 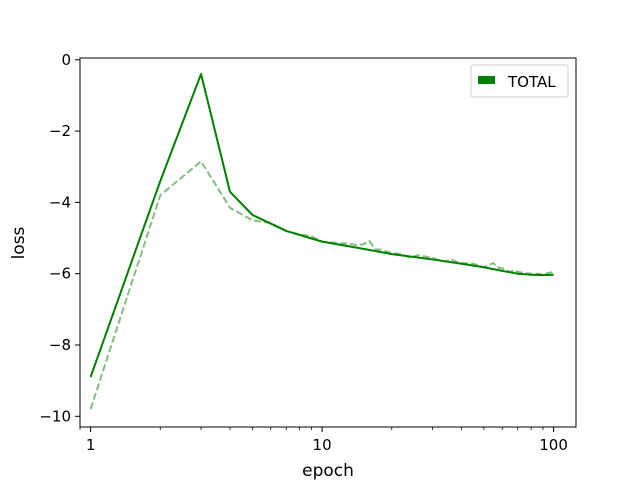 I want to click on legend-swatch, so click(x=486, y=80).